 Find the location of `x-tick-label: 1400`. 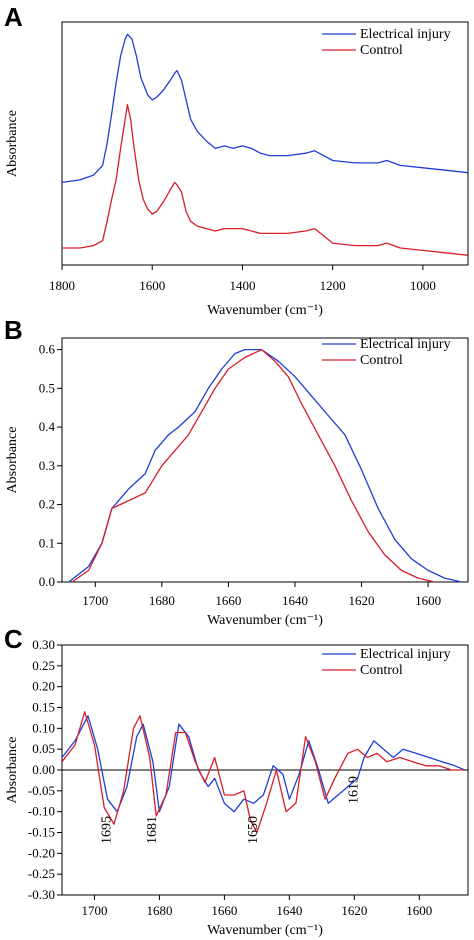

x-tick-label: 1400 is located at coordinates (242, 285).